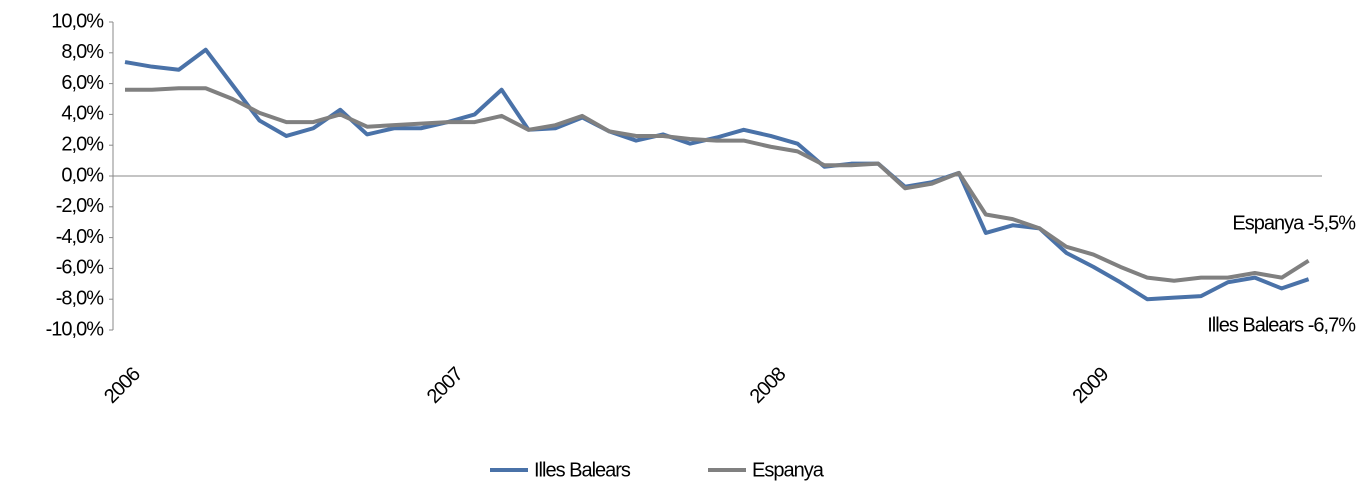  I want to click on y-tick-label: -10,0%, so click(75, 329).